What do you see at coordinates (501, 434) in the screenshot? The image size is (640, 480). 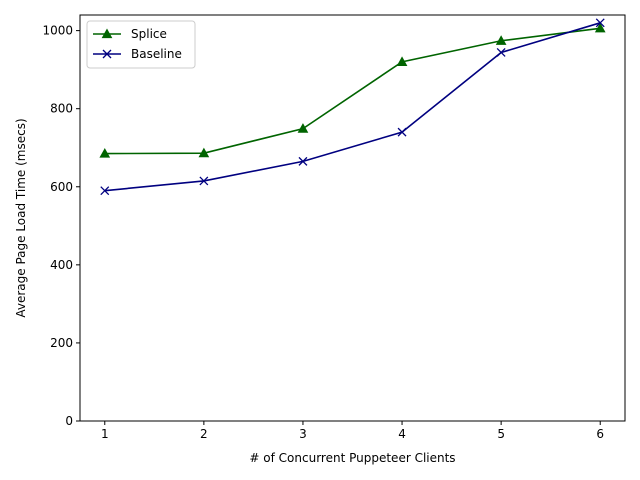 I see `x-tick-label: 5` at bounding box center [501, 434].